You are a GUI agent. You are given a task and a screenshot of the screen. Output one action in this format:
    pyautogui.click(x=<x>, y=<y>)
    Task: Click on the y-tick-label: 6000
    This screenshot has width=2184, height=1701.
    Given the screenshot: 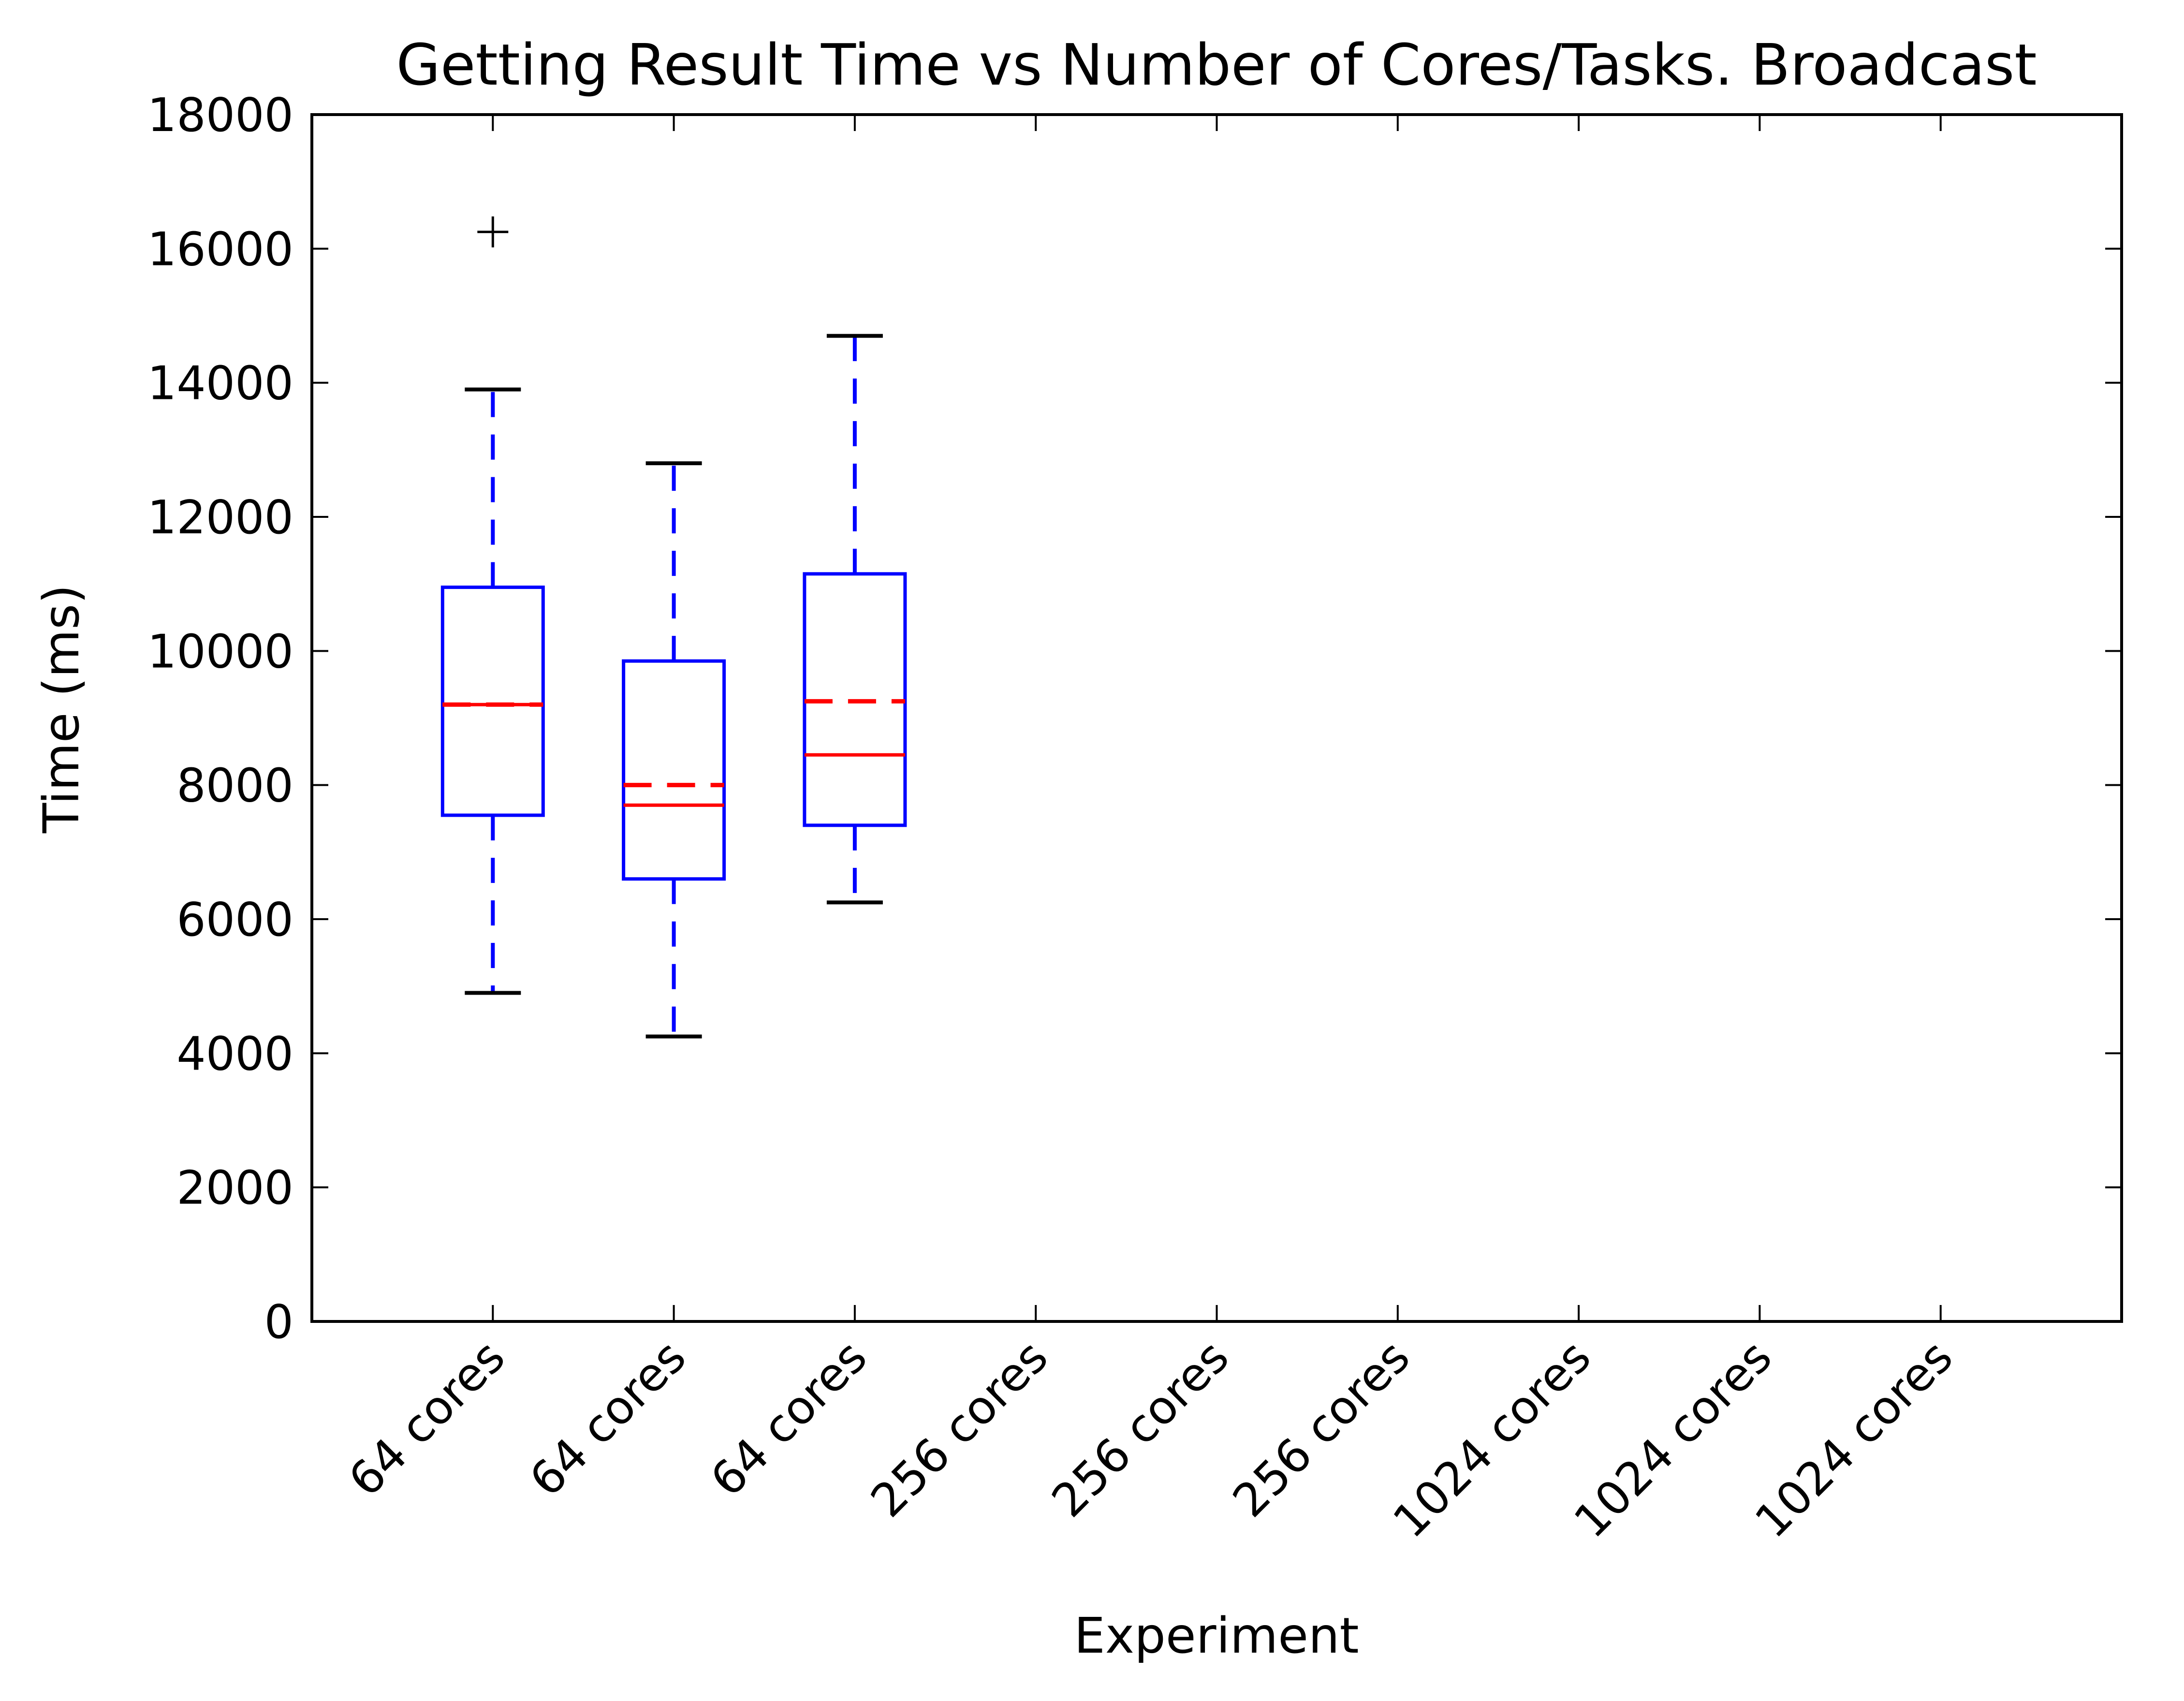 What is the action you would take?
    pyautogui.click(x=234, y=920)
    